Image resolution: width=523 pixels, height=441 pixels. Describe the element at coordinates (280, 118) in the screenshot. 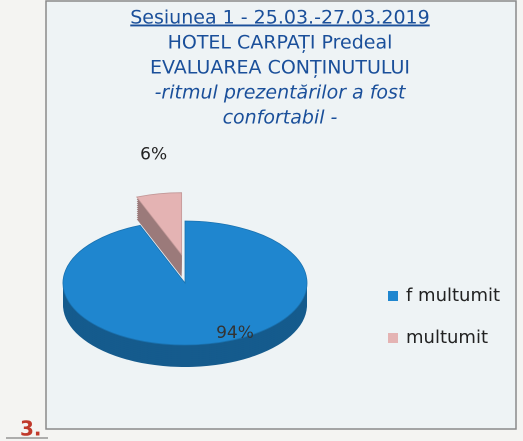

I see `chart-subtitle: confortabil -` at that location.